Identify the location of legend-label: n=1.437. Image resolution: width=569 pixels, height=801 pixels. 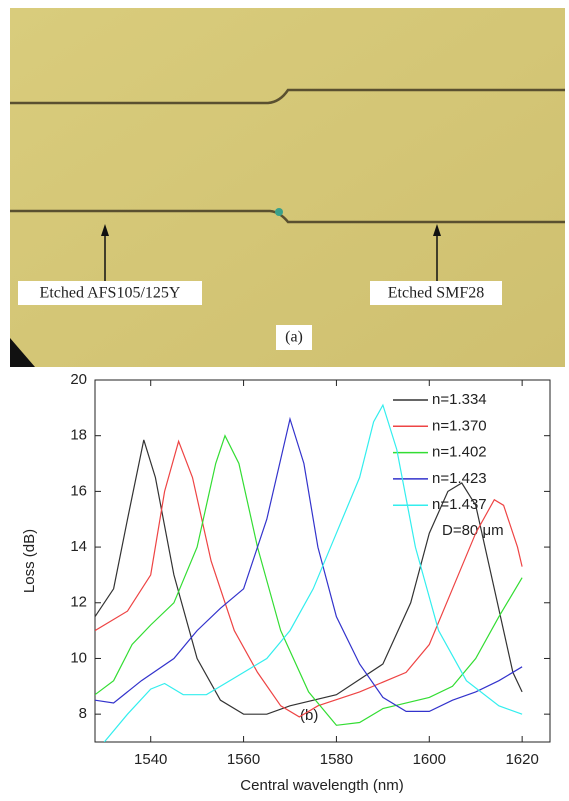
(459, 504).